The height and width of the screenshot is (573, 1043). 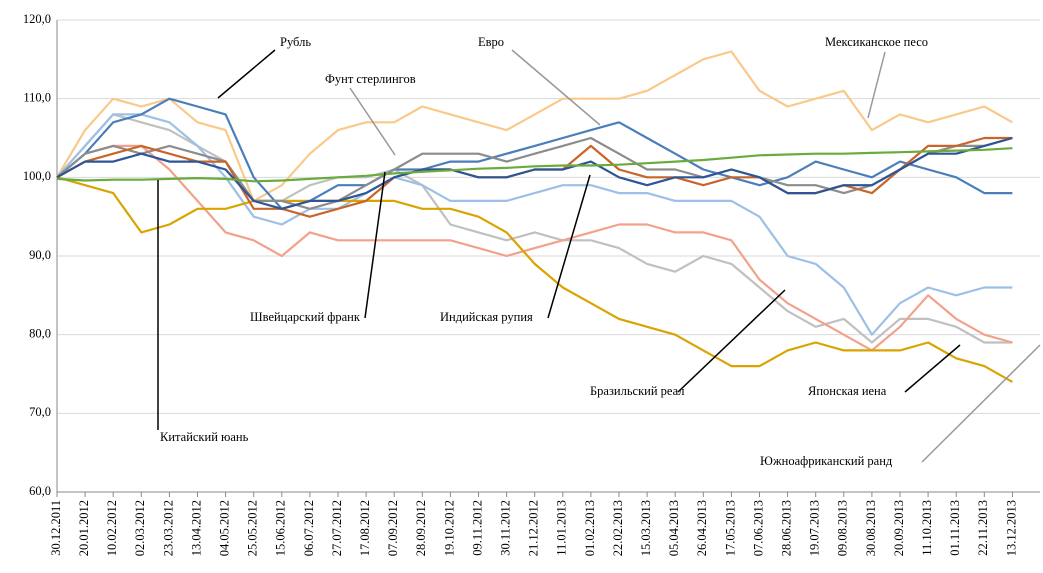 I want to click on x-tick-label: 09.11.2012, so click(x=477, y=528).